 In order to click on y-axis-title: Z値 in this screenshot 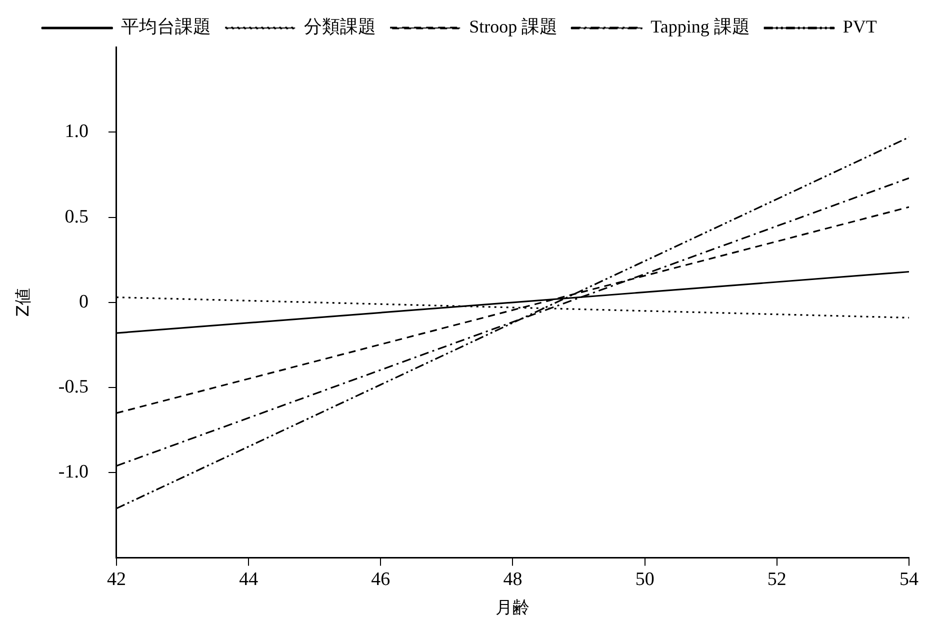, I will do `click(24, 302)`.